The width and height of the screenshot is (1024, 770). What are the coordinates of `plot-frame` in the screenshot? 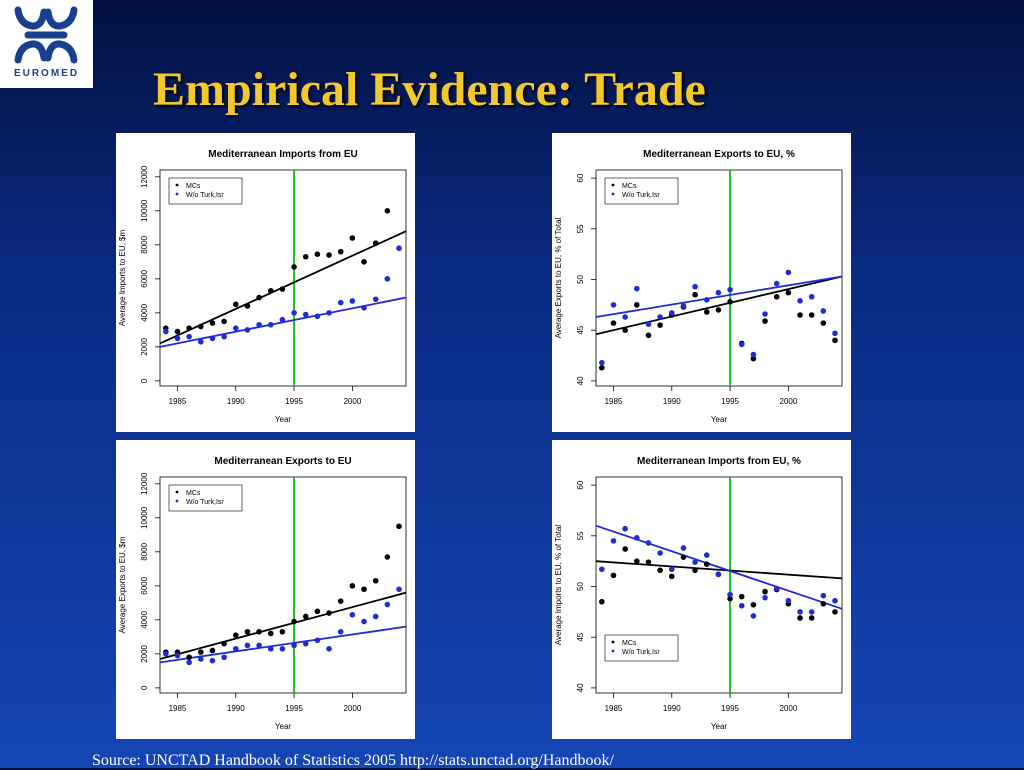 It's located at (719, 278).